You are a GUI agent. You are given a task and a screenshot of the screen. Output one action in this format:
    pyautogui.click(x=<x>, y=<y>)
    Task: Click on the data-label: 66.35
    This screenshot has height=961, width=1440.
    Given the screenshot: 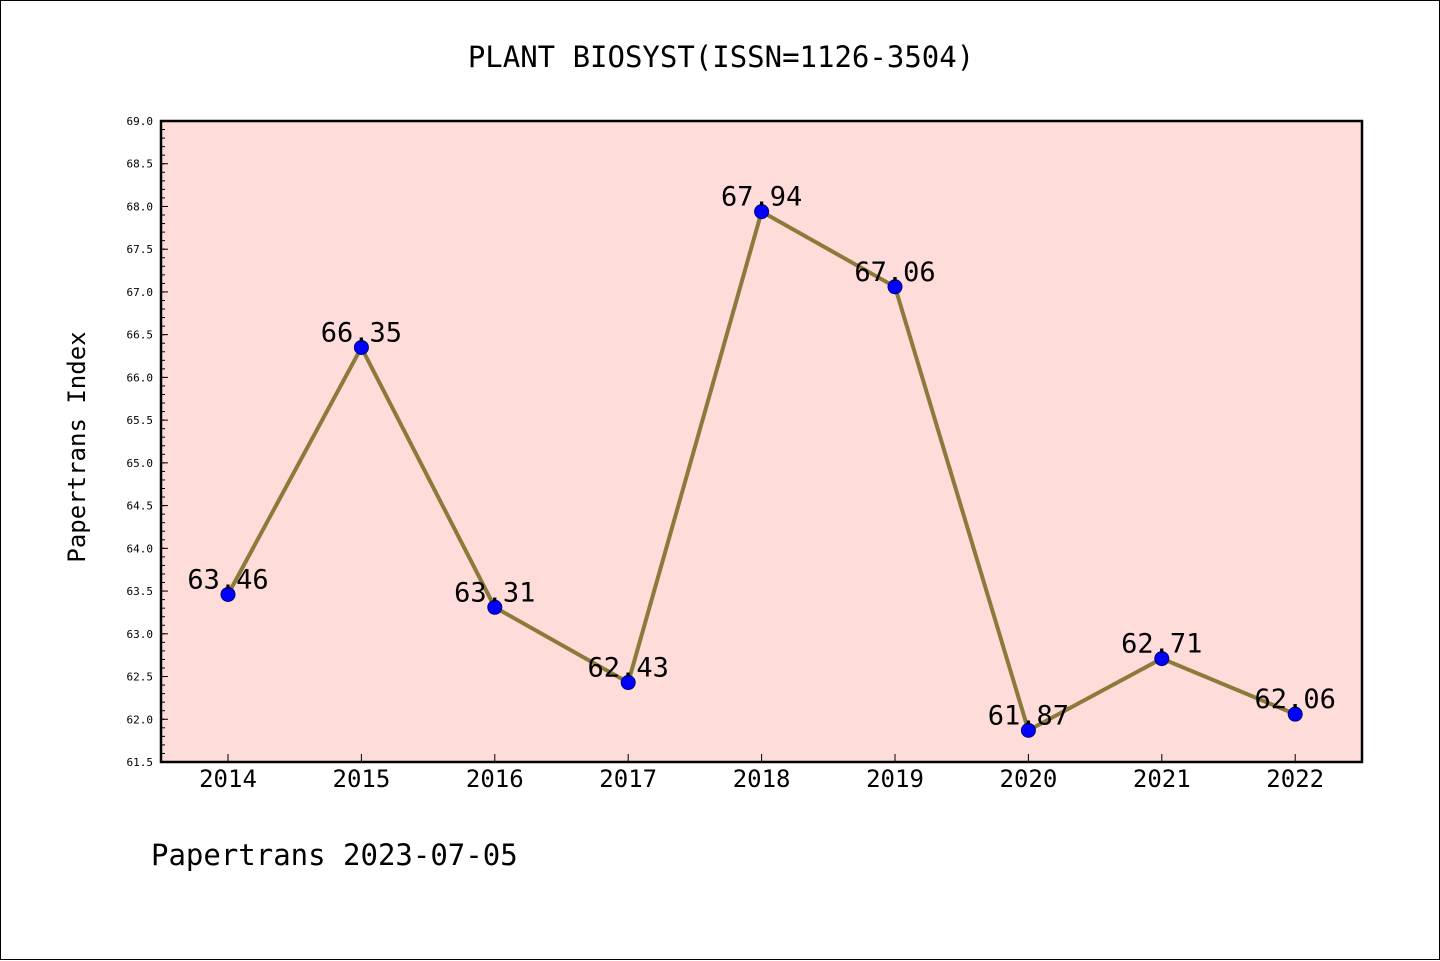 What is the action you would take?
    pyautogui.click(x=361, y=332)
    